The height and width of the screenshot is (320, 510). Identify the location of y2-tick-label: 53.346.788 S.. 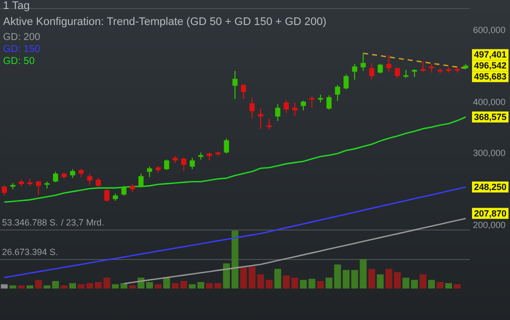
(30, 223).